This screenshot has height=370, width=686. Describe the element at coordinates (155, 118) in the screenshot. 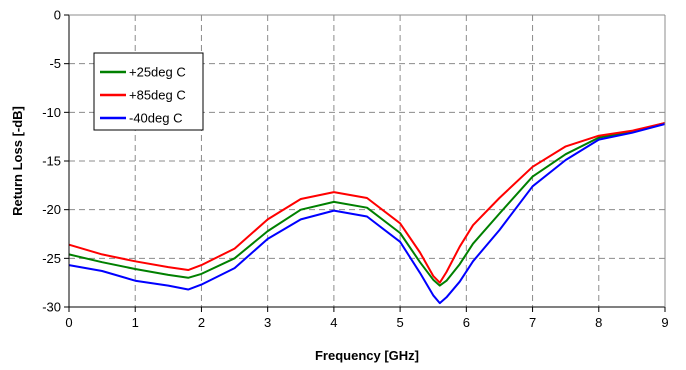

I see `legend-label-2: -40deg C` at that location.